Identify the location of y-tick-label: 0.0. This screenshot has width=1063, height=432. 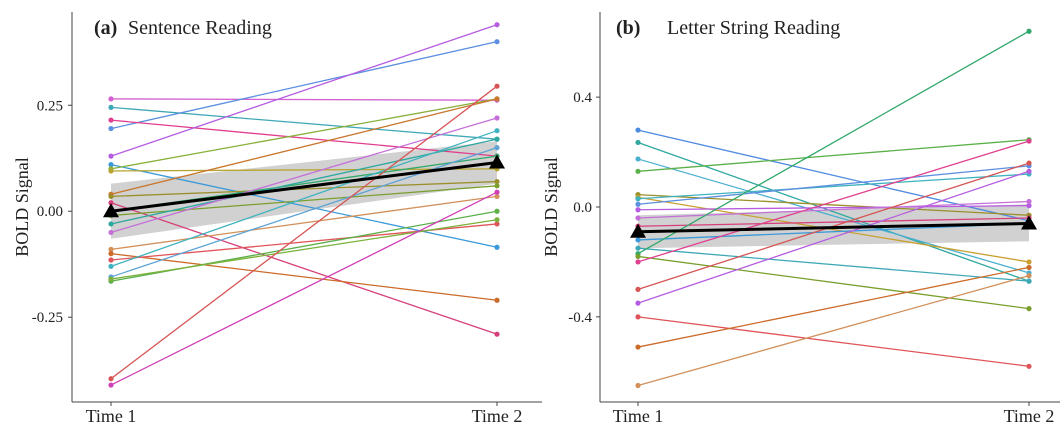
(582, 208).